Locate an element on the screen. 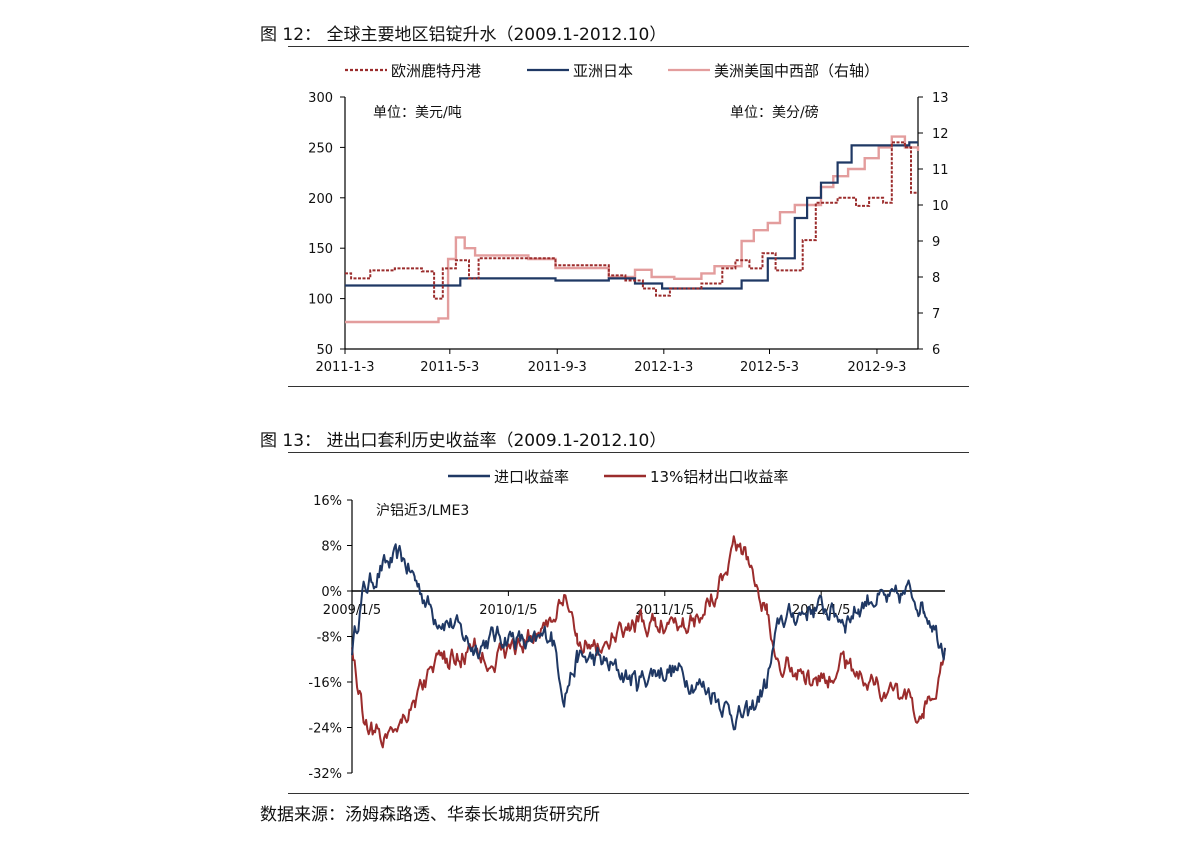 This screenshot has width=1191, height=844. x-tick-label: 2009/1/5 is located at coordinates (352, 610).